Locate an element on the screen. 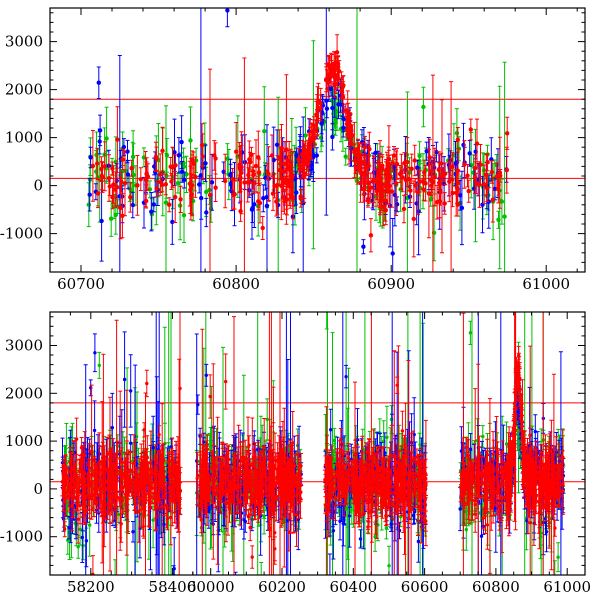  x-tick-label: 58400 is located at coordinates (173, 587).